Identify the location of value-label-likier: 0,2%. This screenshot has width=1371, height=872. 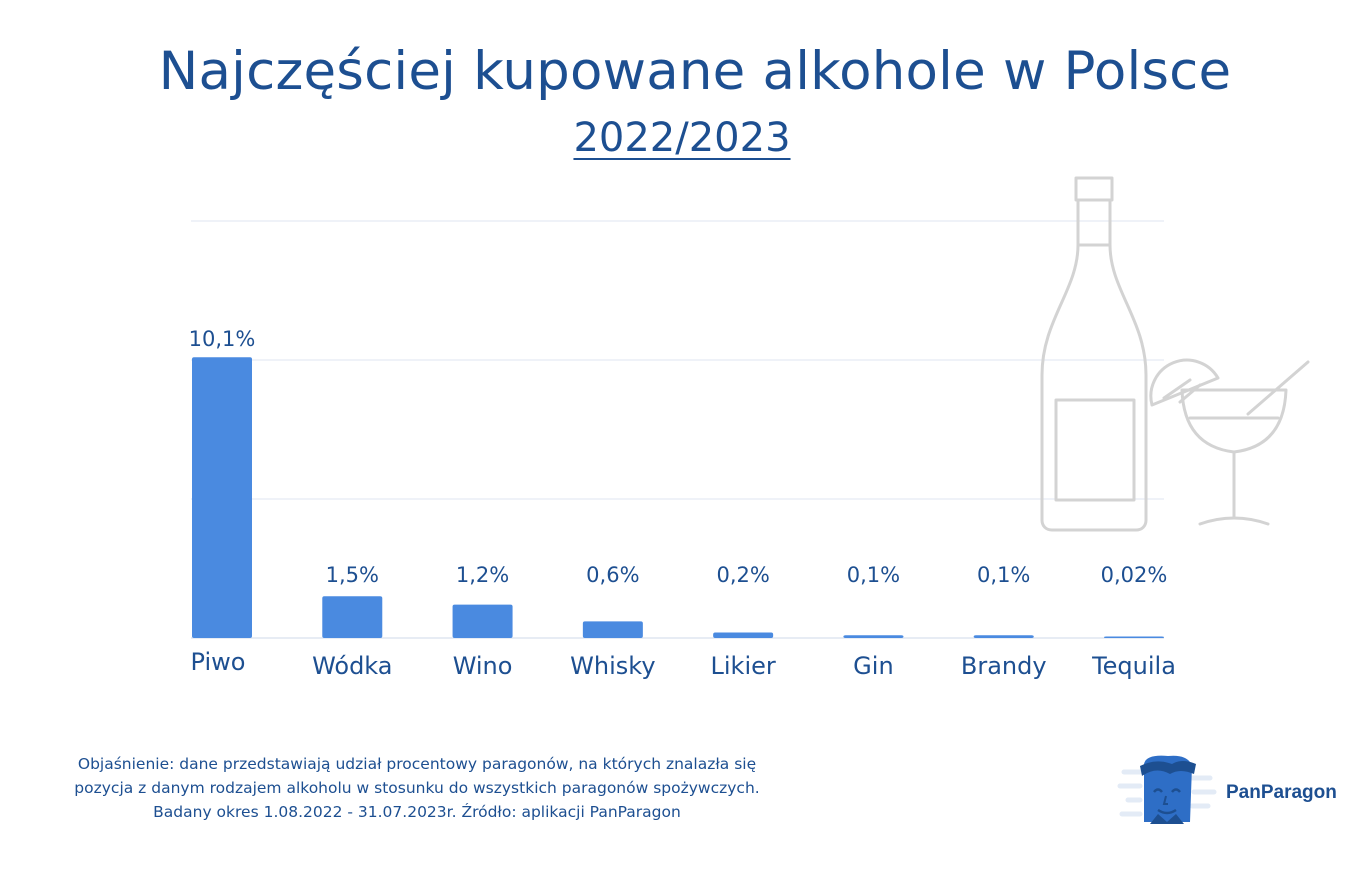
(742, 575).